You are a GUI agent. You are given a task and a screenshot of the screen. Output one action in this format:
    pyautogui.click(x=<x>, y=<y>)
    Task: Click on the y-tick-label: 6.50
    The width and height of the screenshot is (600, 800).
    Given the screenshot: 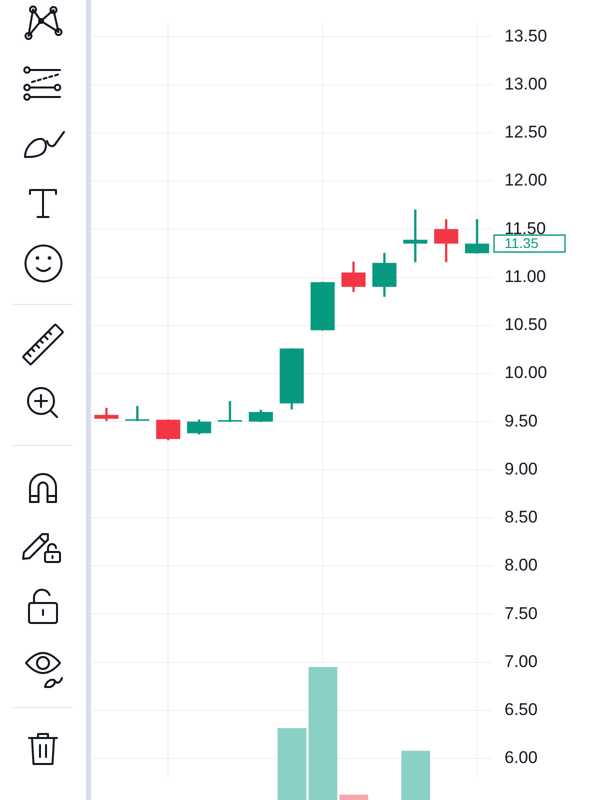 What is the action you would take?
    pyautogui.click(x=521, y=710)
    